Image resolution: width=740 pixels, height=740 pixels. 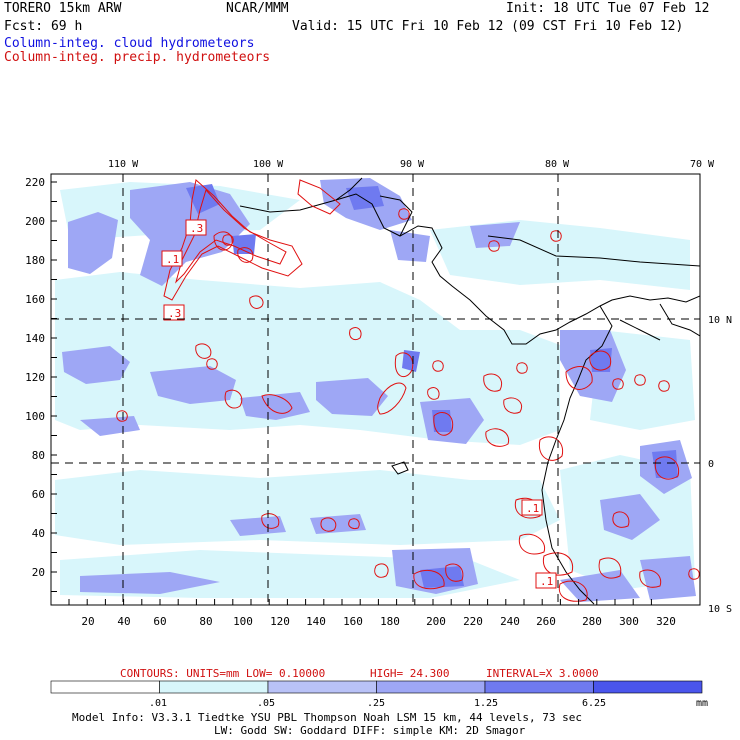 I want to click on x-tick-label: 160, so click(x=353, y=621).